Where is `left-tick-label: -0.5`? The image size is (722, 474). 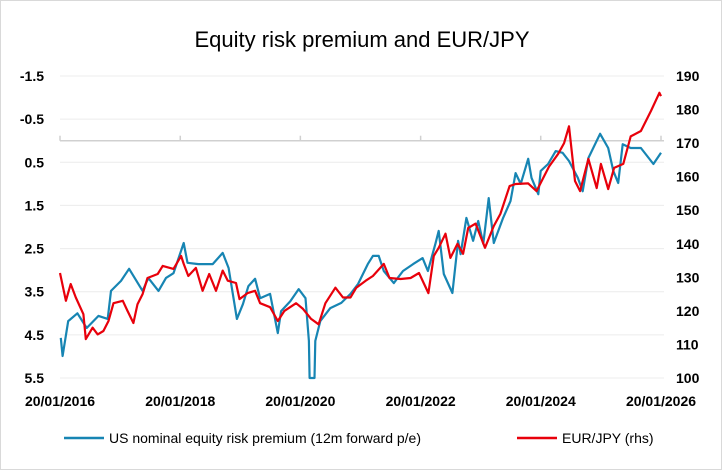
left-tick-label: -0.5 is located at coordinates (32, 119).